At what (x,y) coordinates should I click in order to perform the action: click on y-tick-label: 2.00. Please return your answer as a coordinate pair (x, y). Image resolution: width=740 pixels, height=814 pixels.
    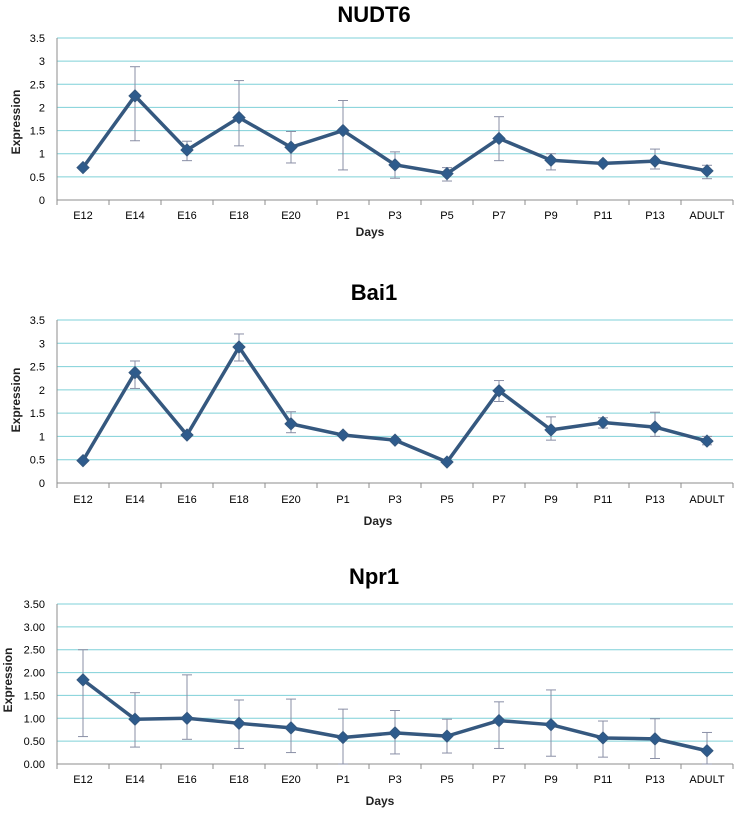
    Looking at the image, I should click on (34, 674).